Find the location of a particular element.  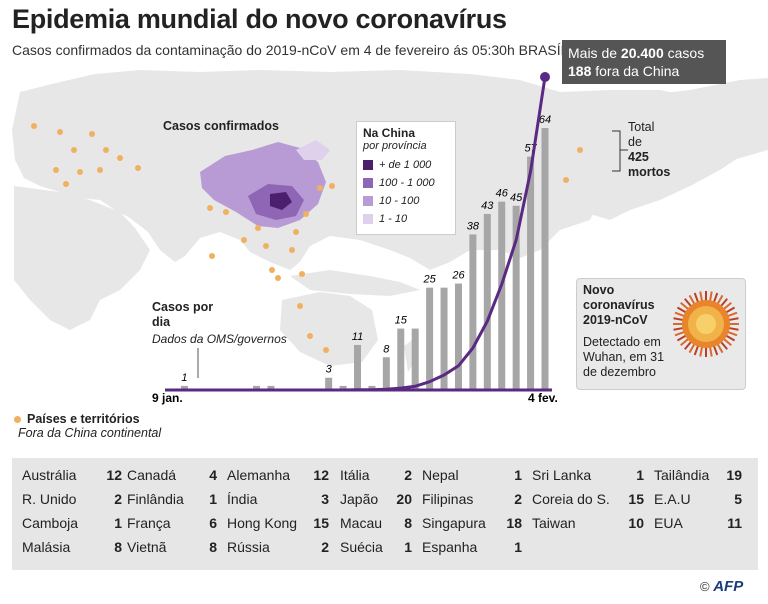

dots-legend-title: Países e territórios is located at coordinates (83, 419).